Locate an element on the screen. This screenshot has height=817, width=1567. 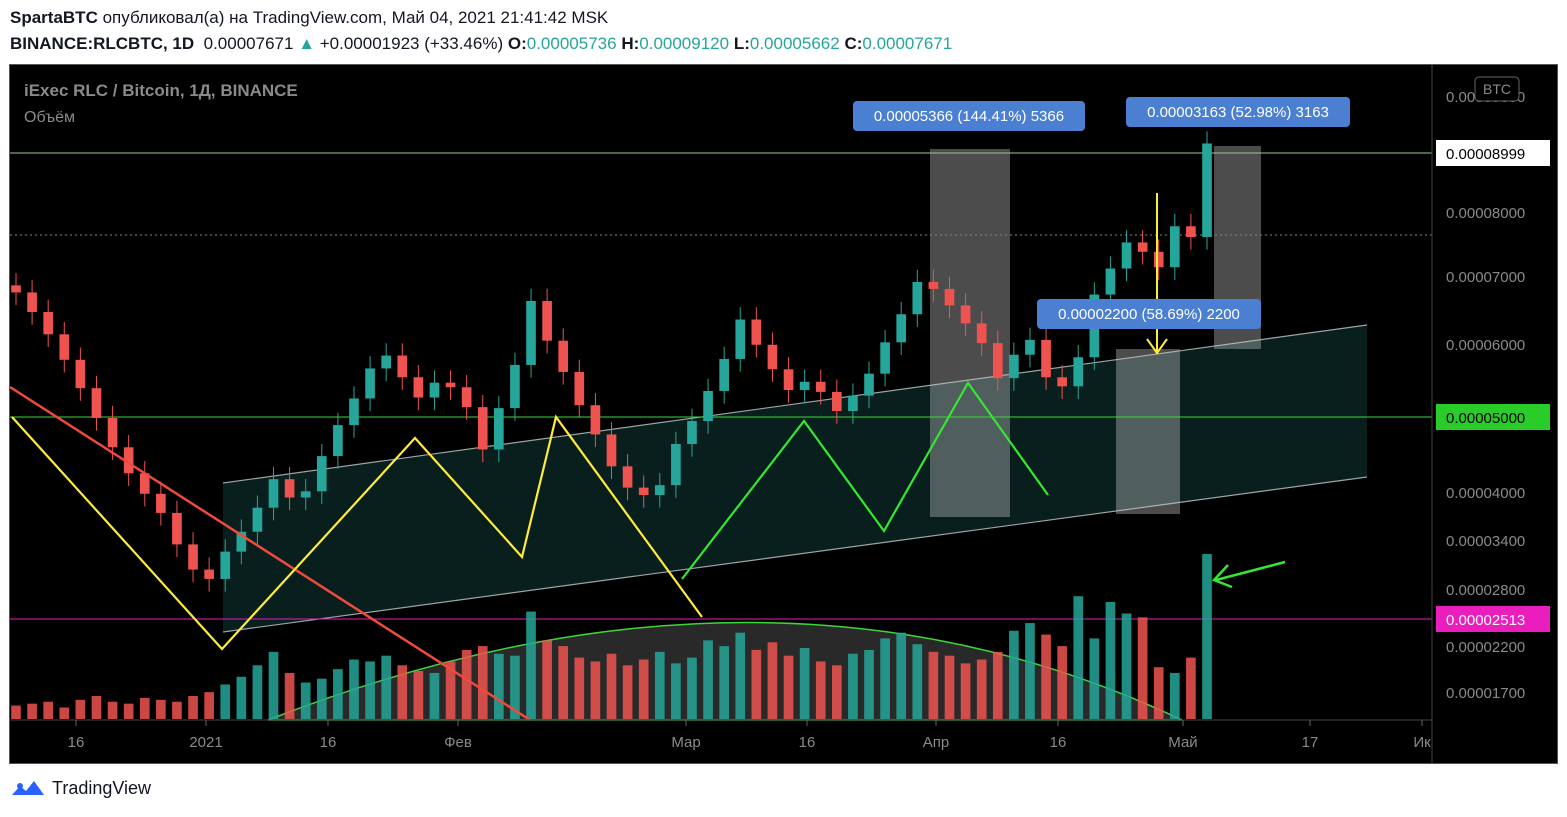
channel-lower-line is located at coordinates (795, 554).